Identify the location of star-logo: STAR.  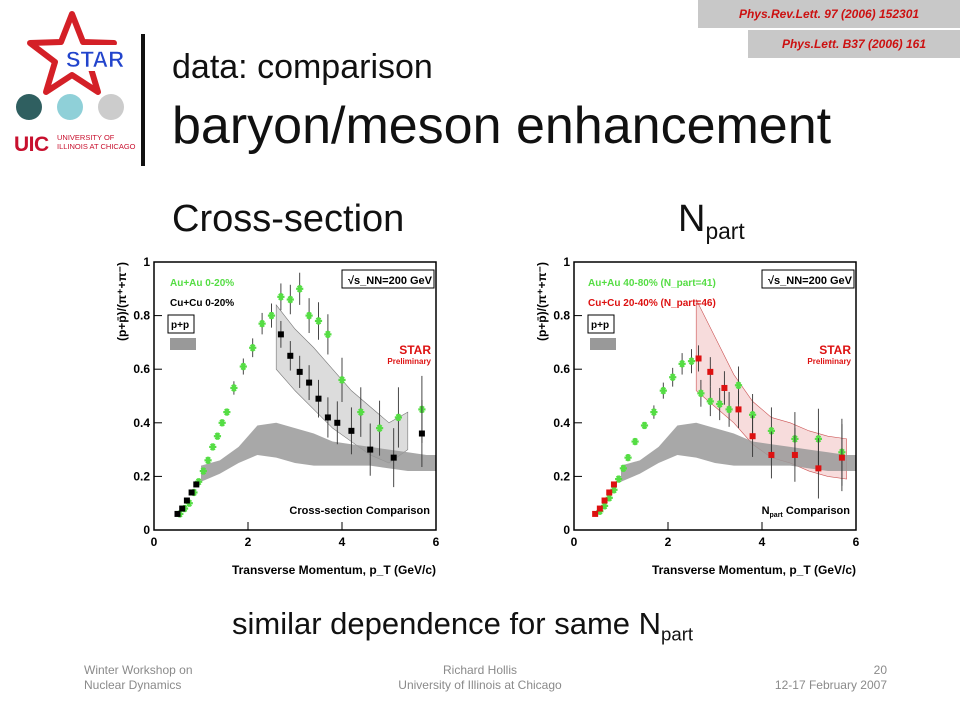
(77, 53).